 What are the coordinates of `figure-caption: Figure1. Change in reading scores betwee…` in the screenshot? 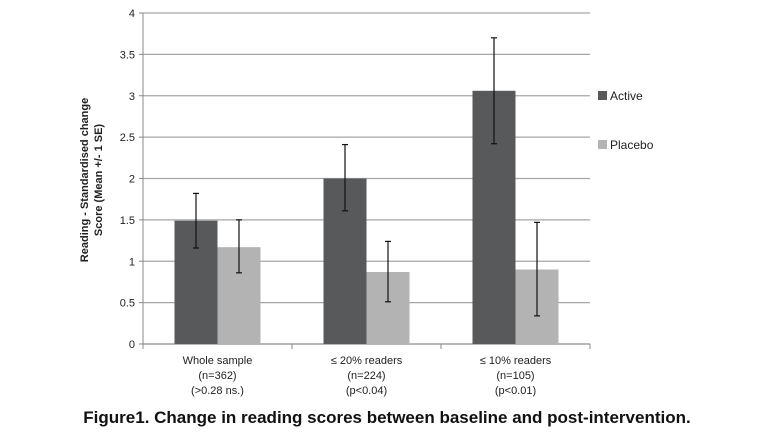 It's located at (387, 417).